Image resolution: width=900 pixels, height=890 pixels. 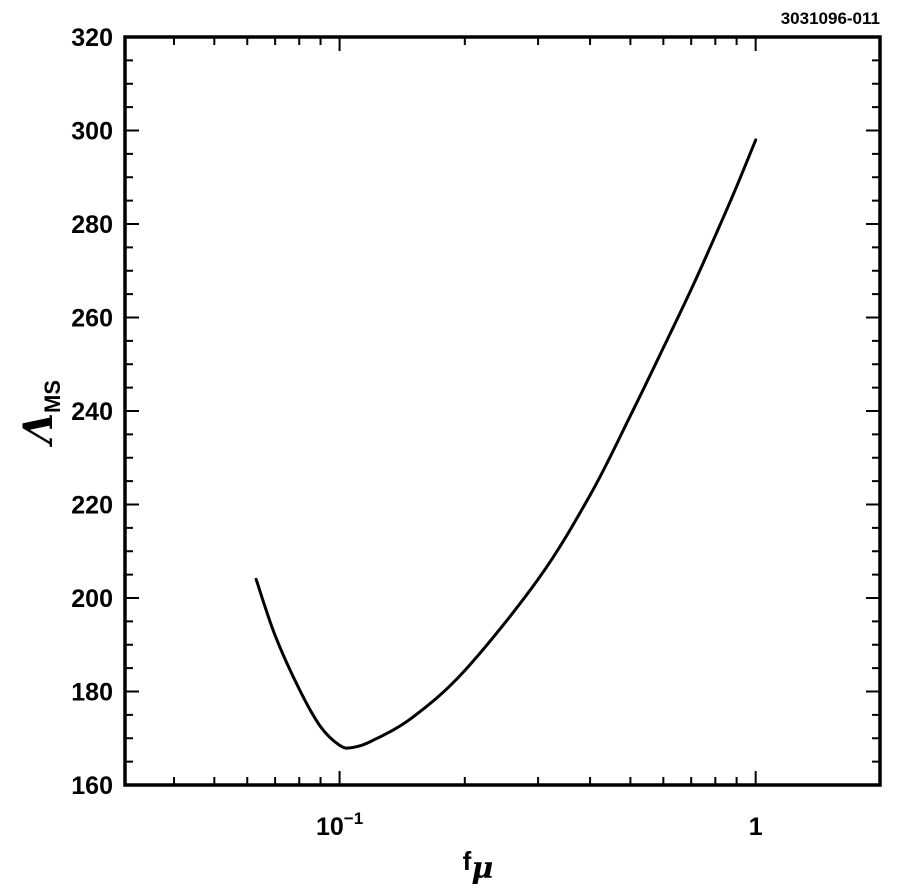 I want to click on x-axis-label-subscript: μ, so click(x=482, y=868).